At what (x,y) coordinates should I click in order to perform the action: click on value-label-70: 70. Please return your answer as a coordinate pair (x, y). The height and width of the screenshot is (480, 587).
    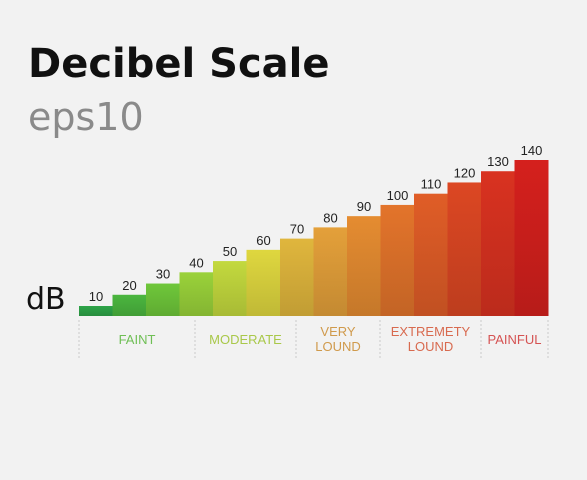
    Looking at the image, I should click on (297, 229).